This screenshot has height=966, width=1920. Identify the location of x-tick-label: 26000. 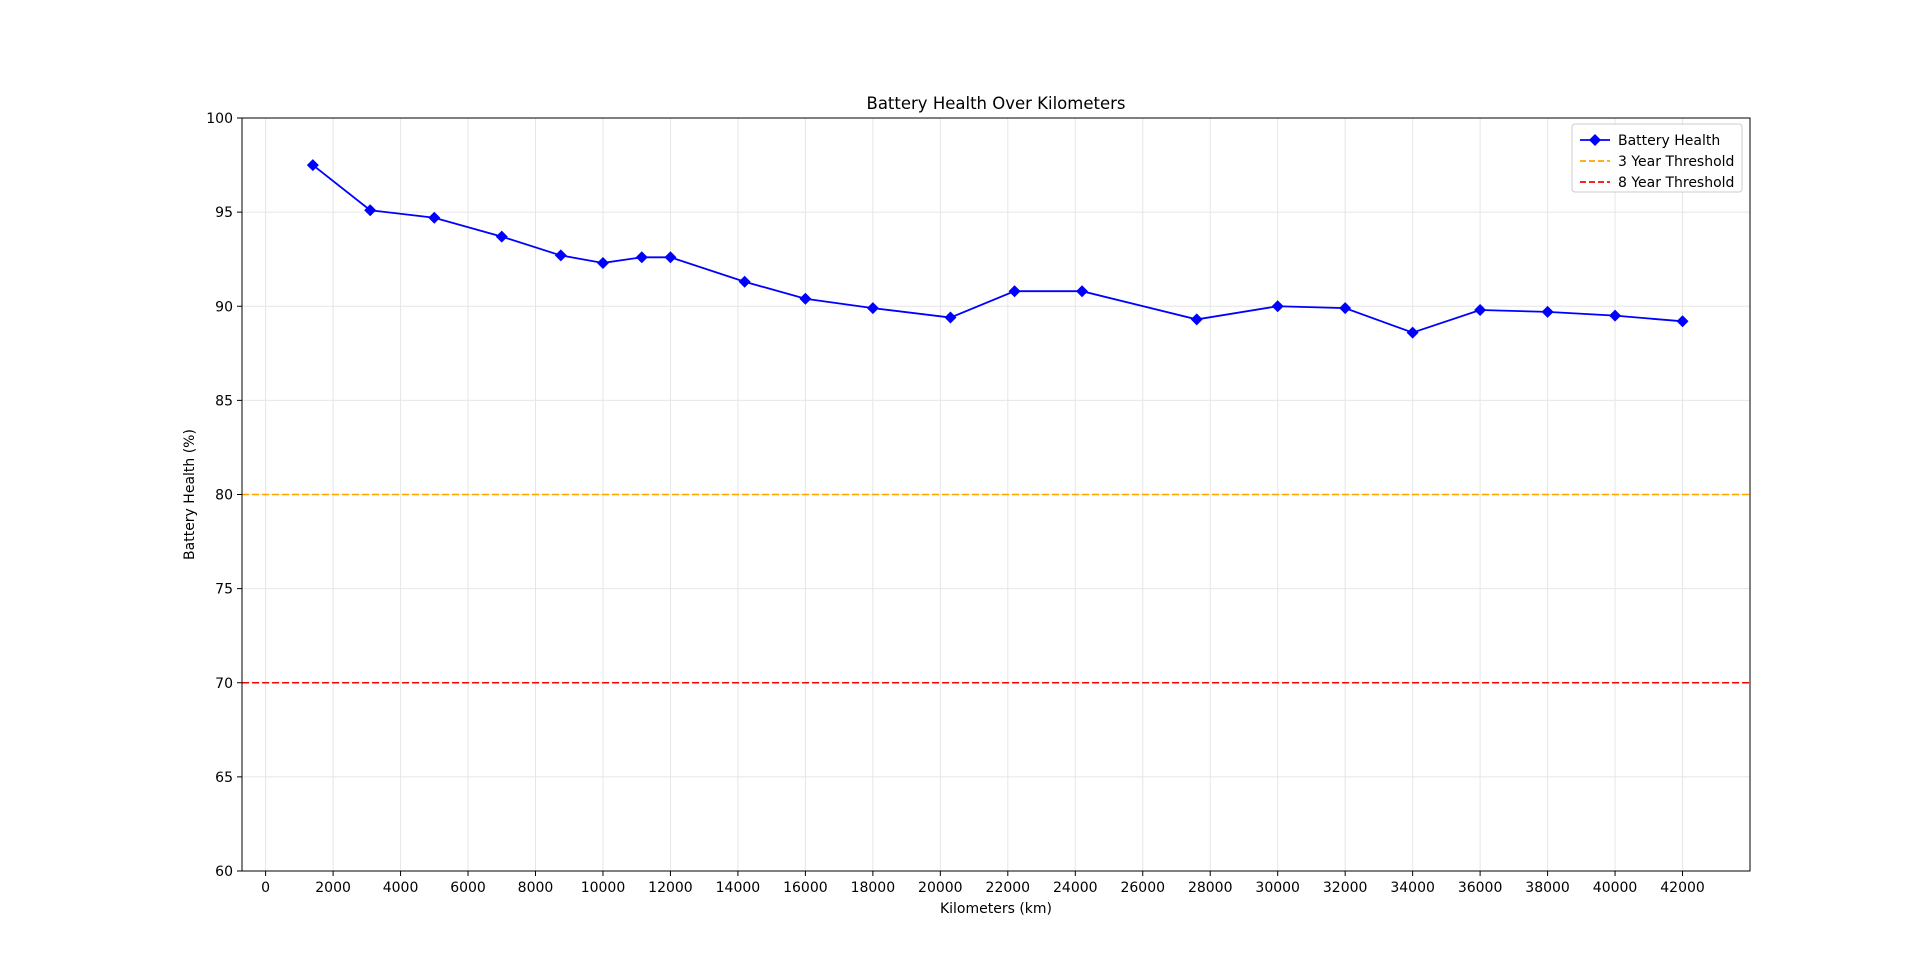
(1142, 888).